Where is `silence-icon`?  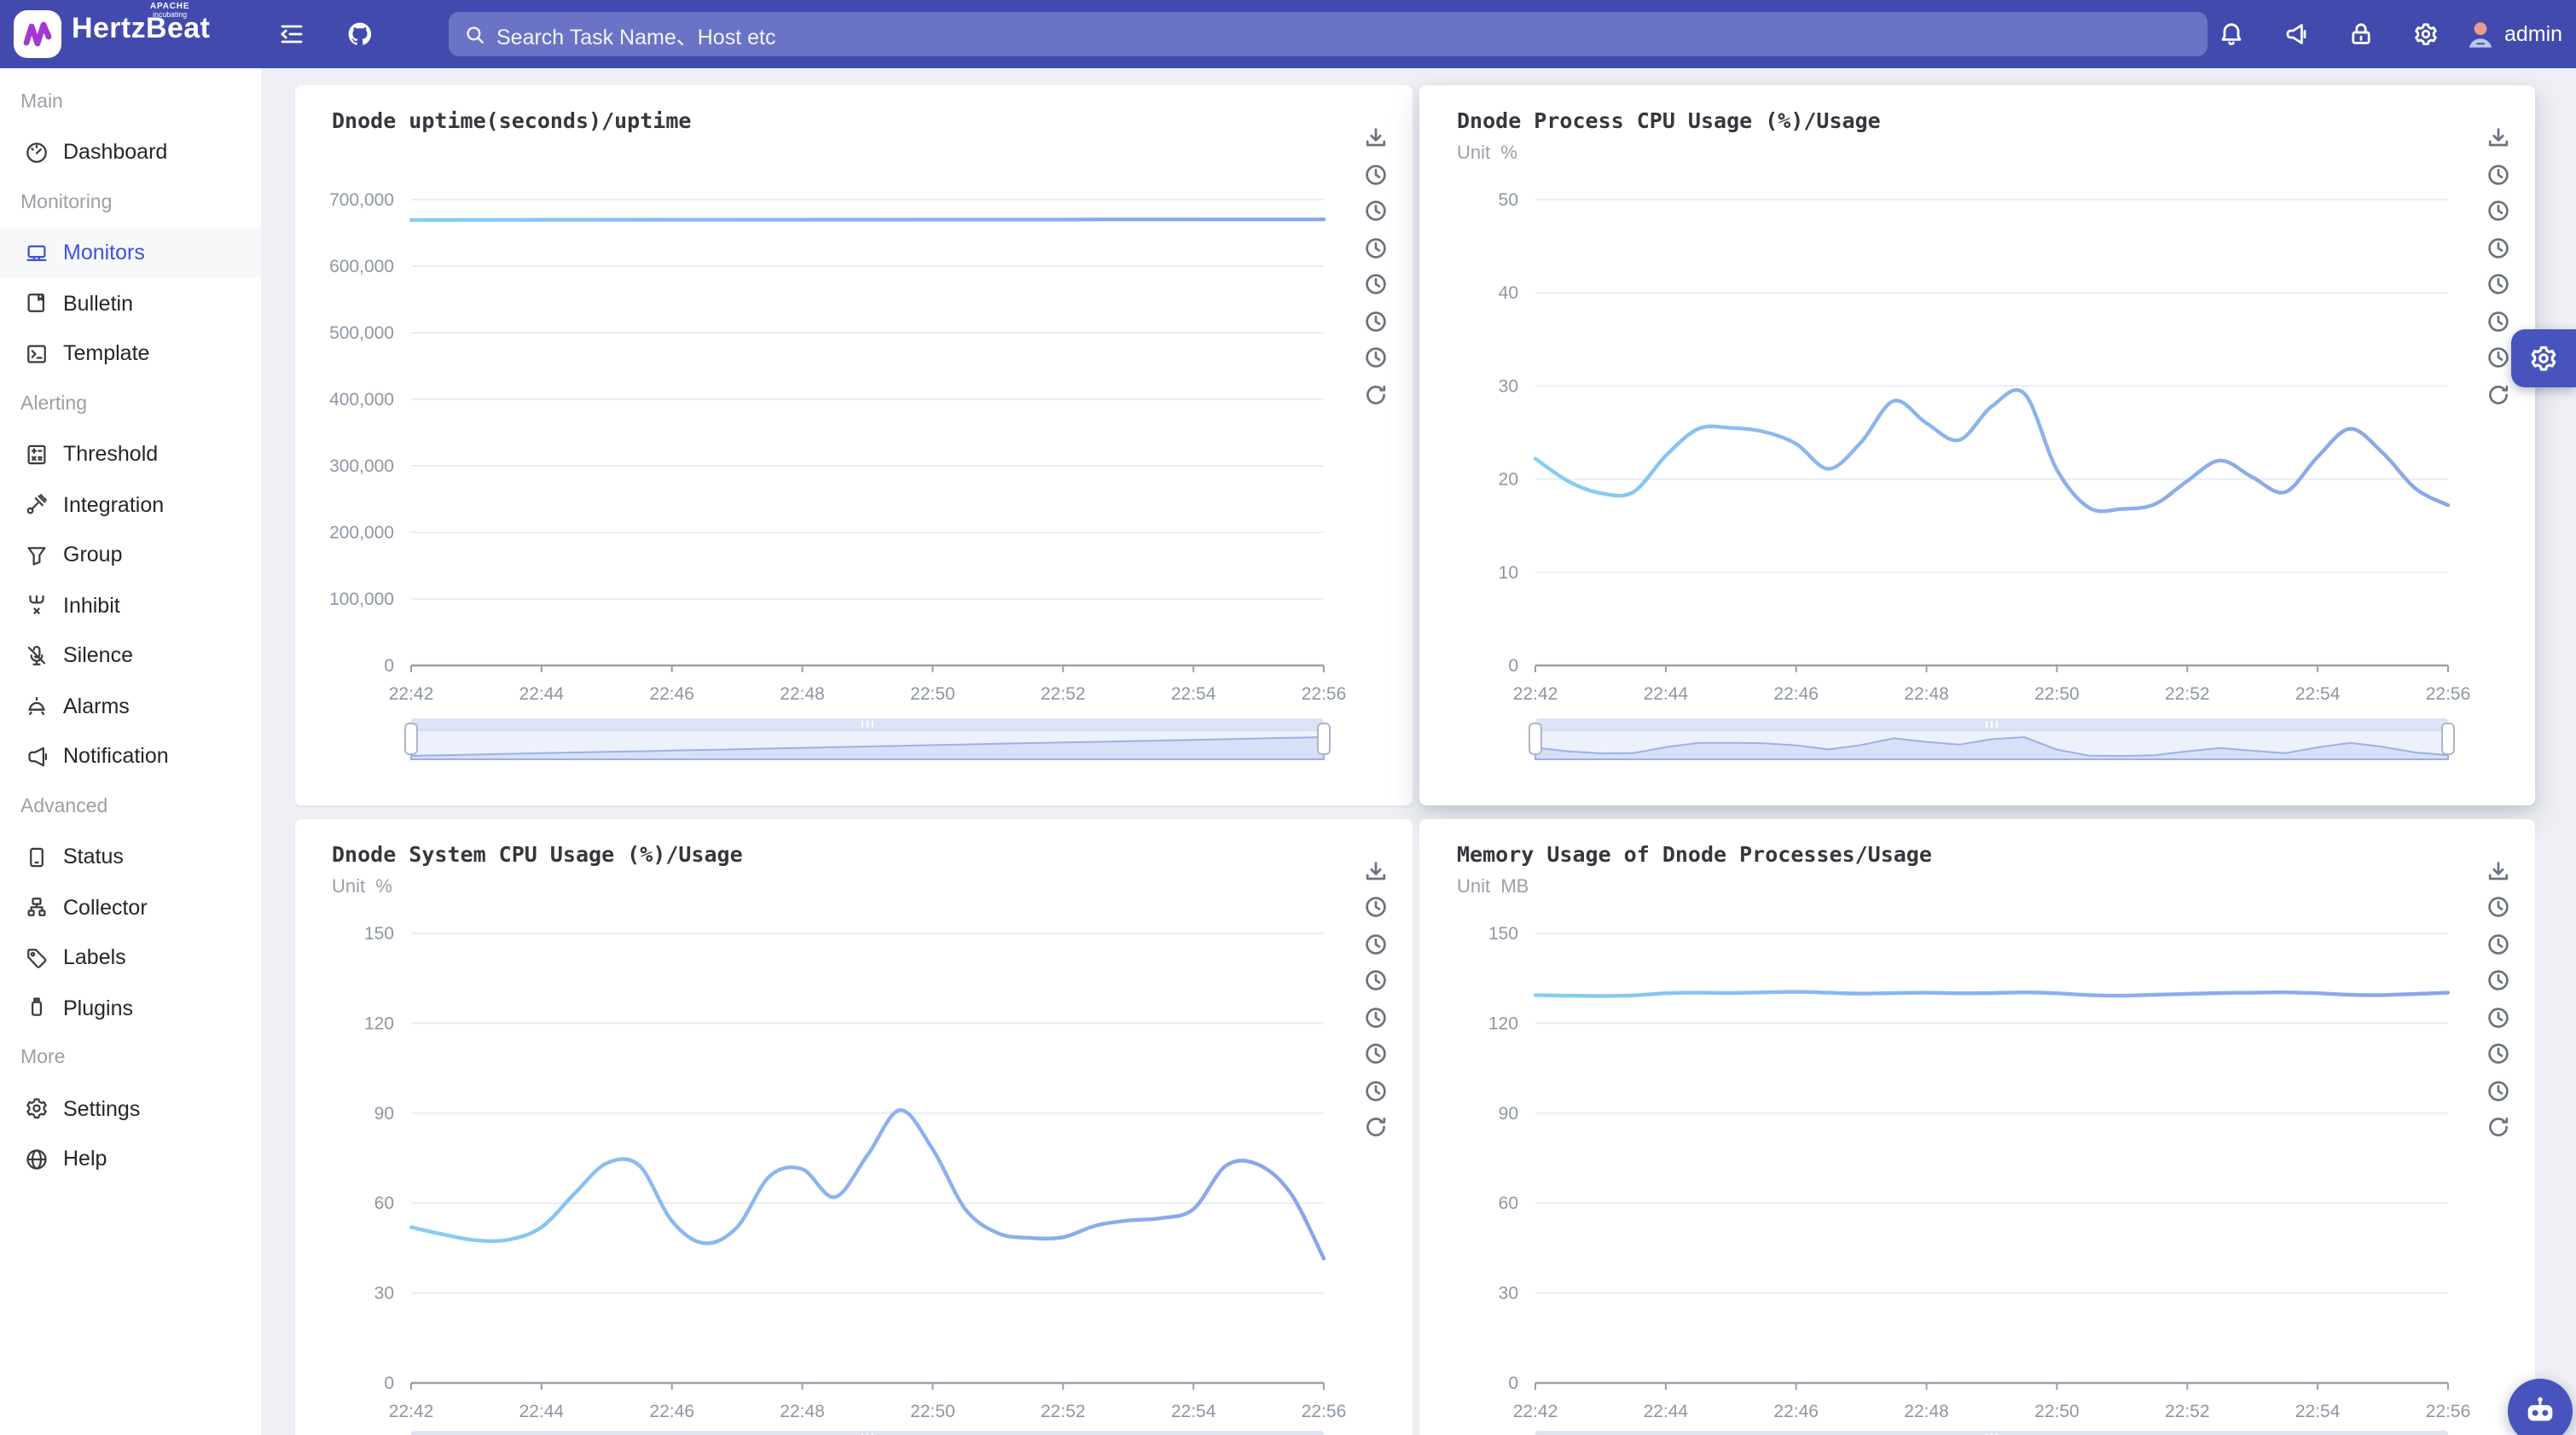
silence-icon is located at coordinates (36, 655).